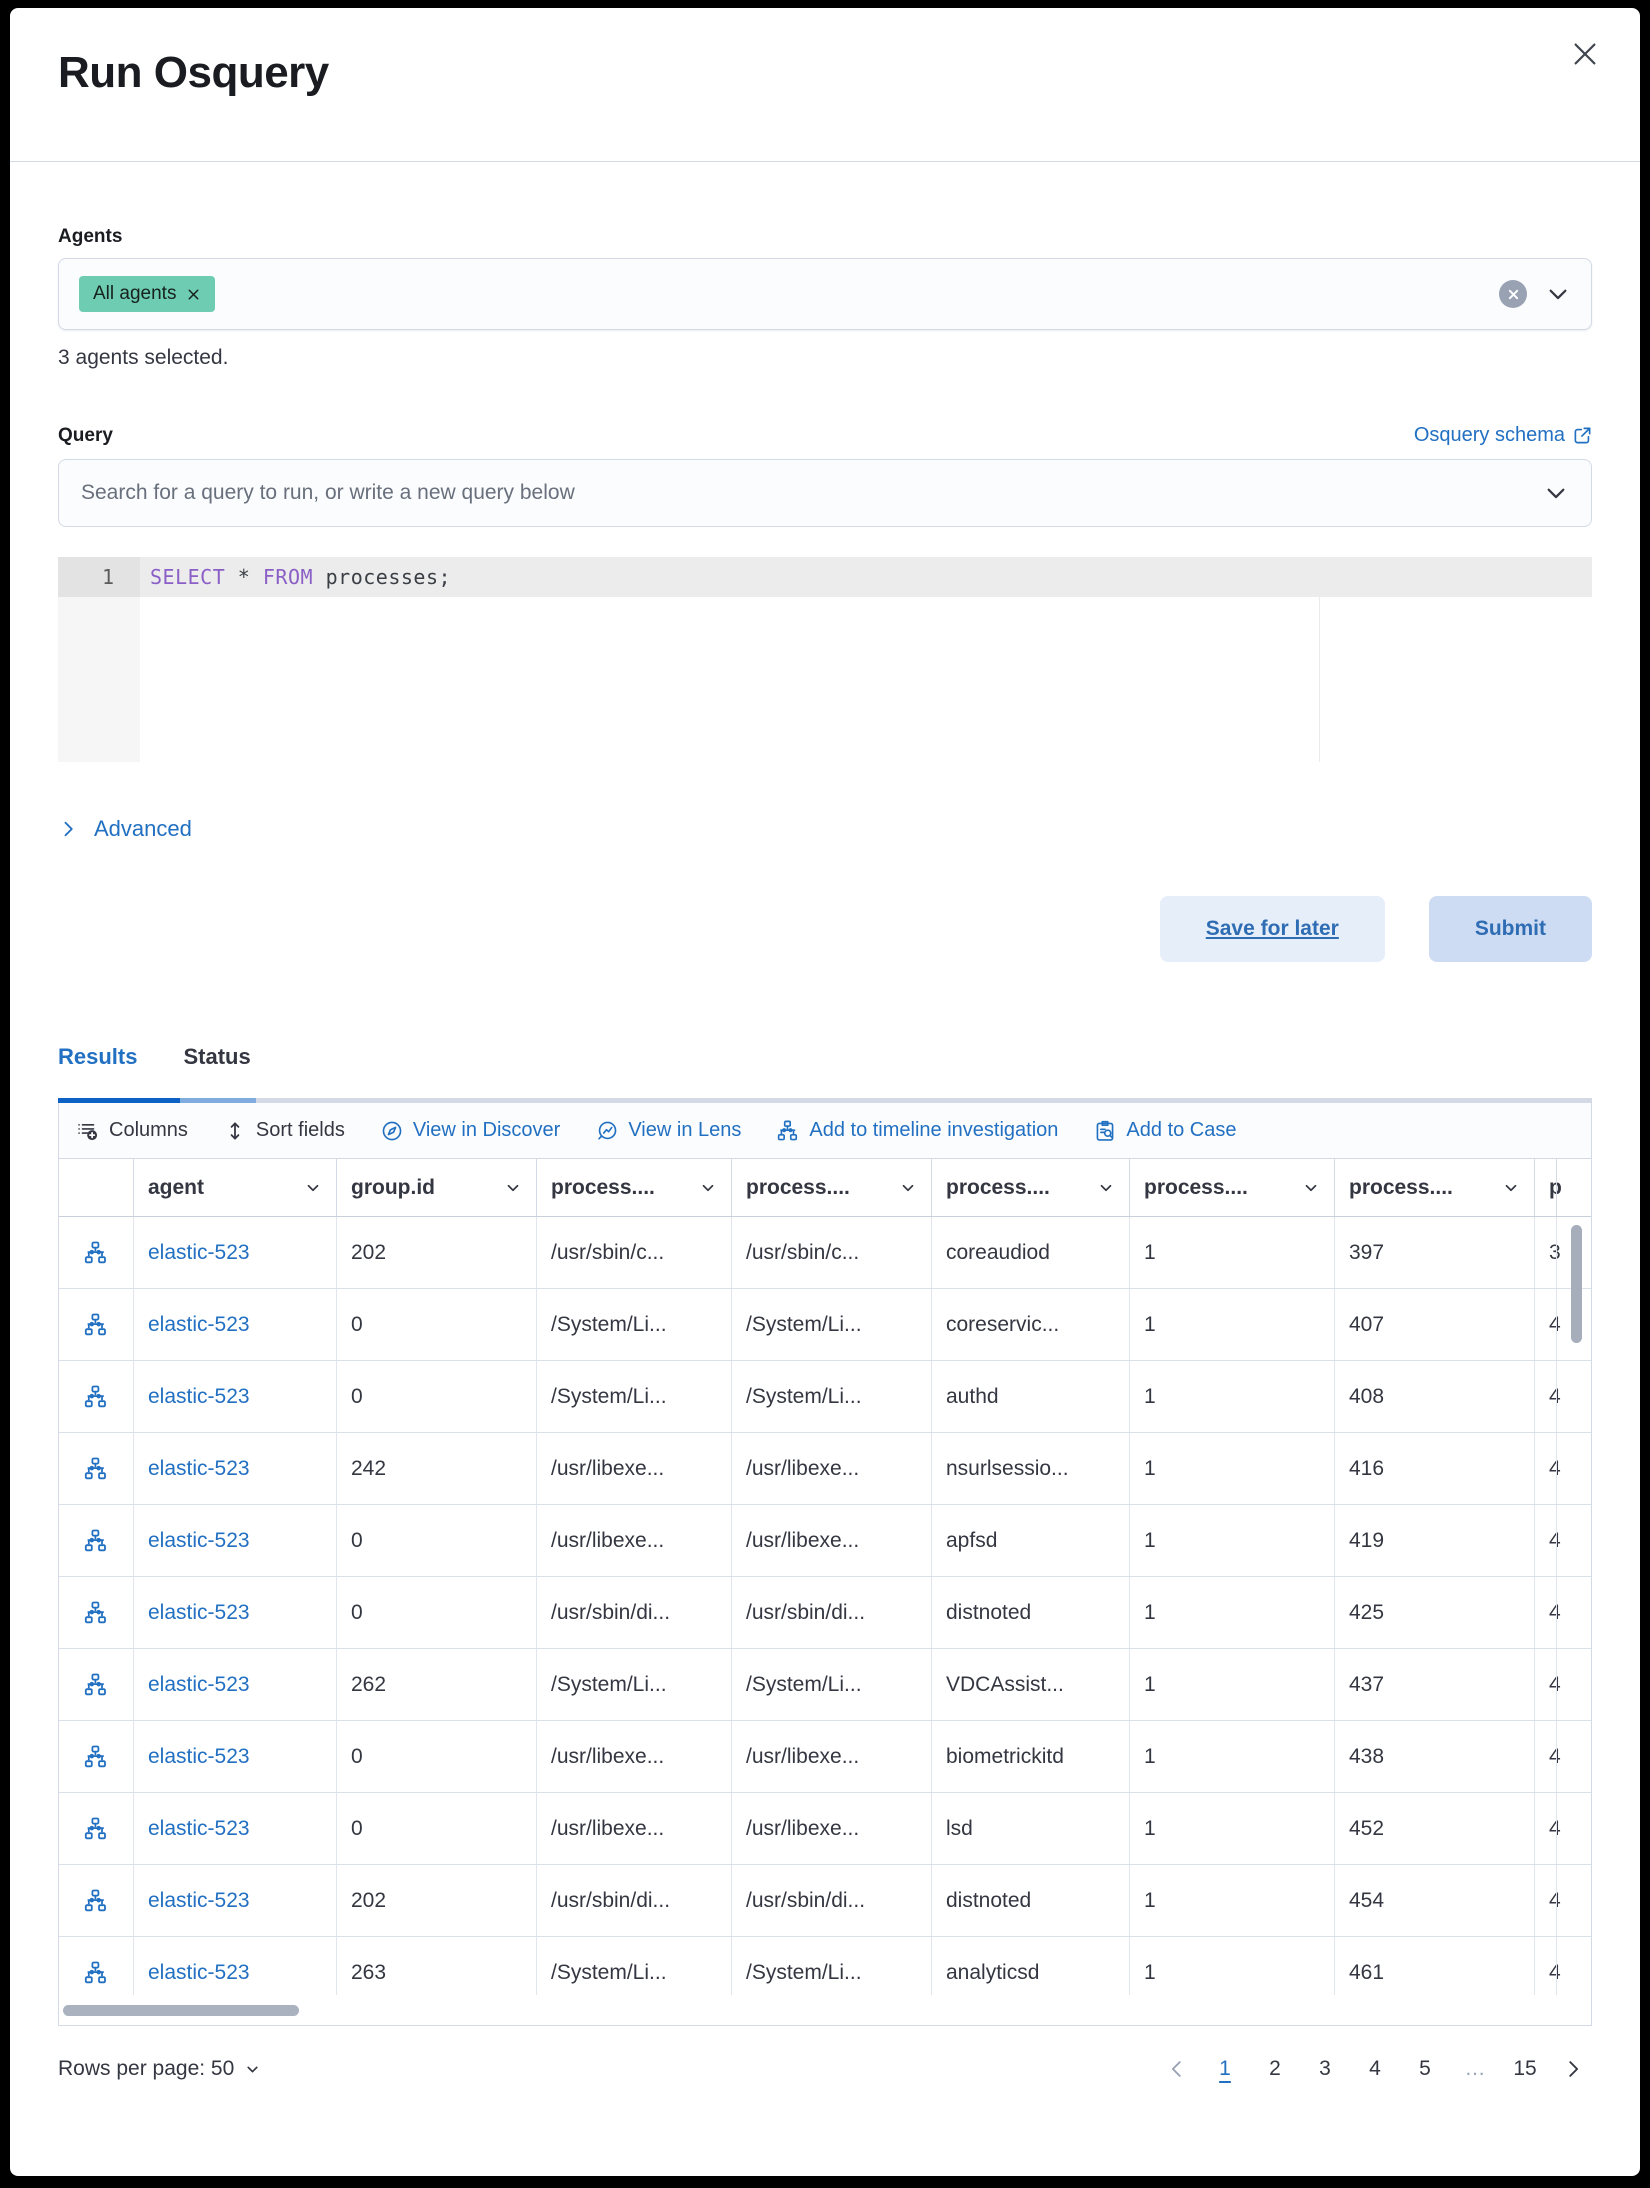  Describe the element at coordinates (143, 828) in the screenshot. I see `advanced-label: Advanced` at that location.